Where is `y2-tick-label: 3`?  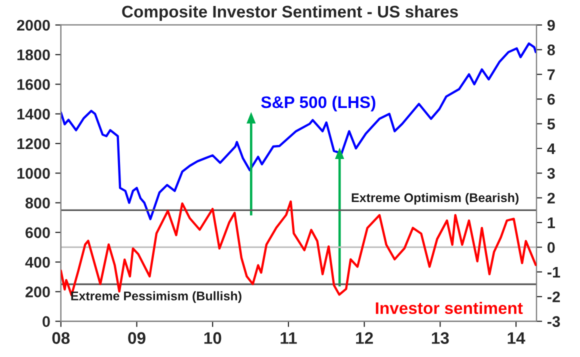 y2-tick-label: 3 is located at coordinates (551, 173).